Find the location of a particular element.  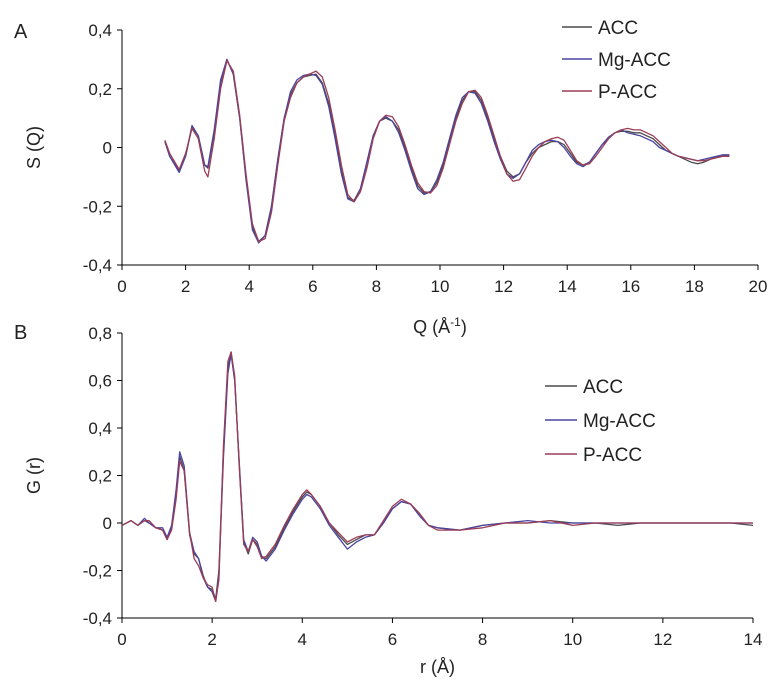

panel-label: A is located at coordinates (21, 32).